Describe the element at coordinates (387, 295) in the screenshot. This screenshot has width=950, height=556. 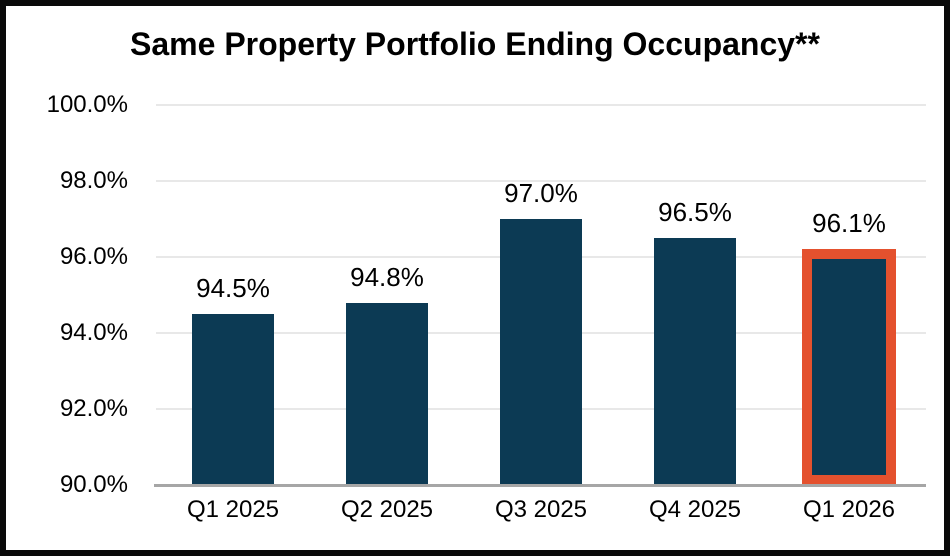
I see `bar-slot: 94.8%` at that location.